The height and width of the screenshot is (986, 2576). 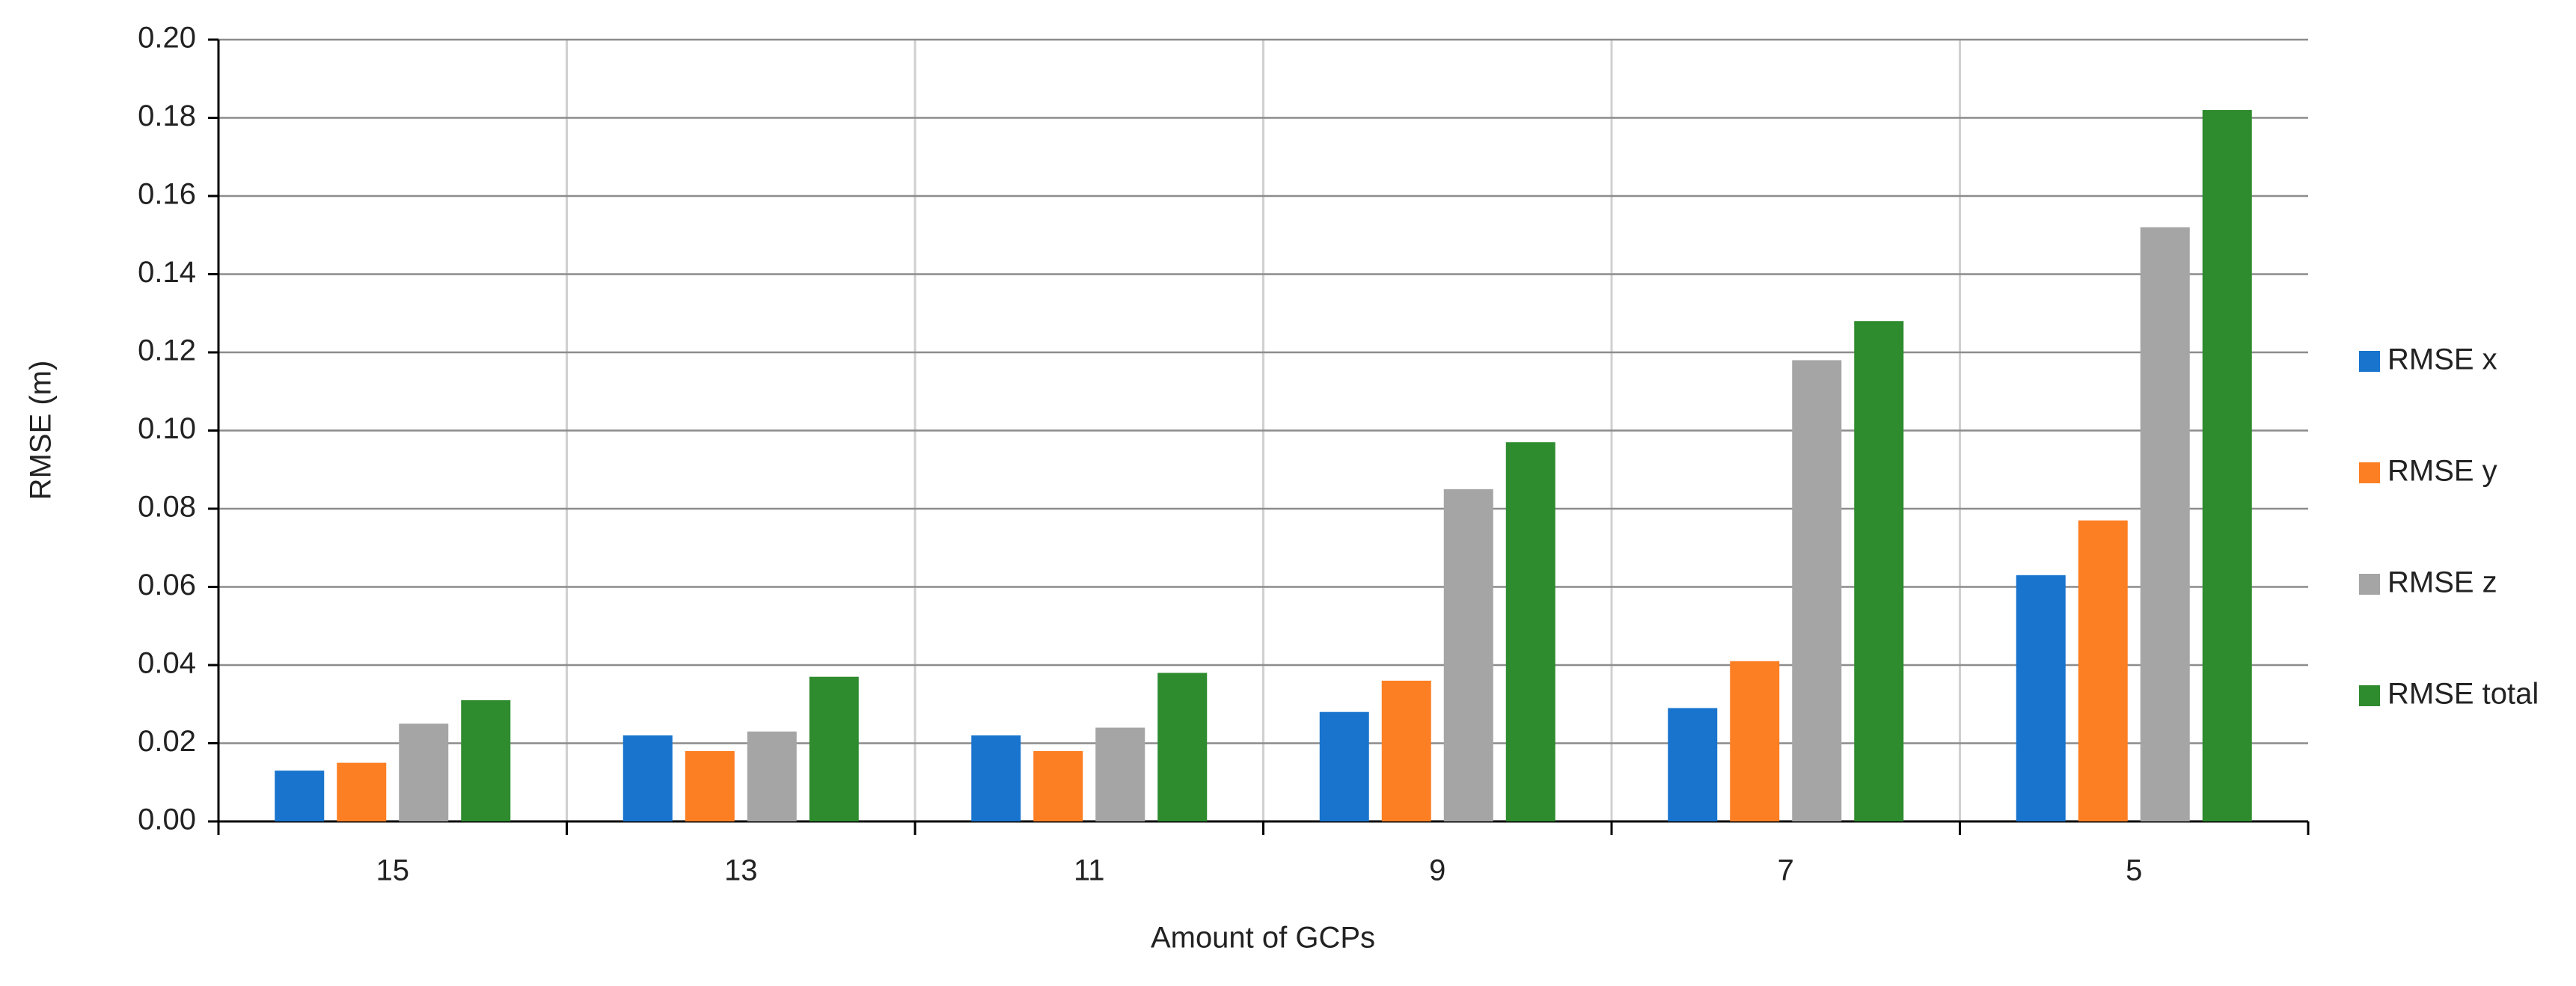 I want to click on x-tick-label: 7, so click(x=1786, y=870).